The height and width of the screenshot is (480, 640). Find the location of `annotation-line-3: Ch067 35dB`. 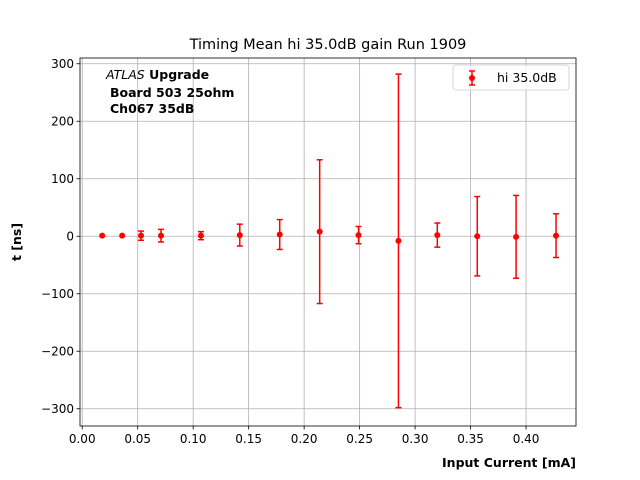

annotation-line-3: Ch067 35dB is located at coordinates (152, 108).